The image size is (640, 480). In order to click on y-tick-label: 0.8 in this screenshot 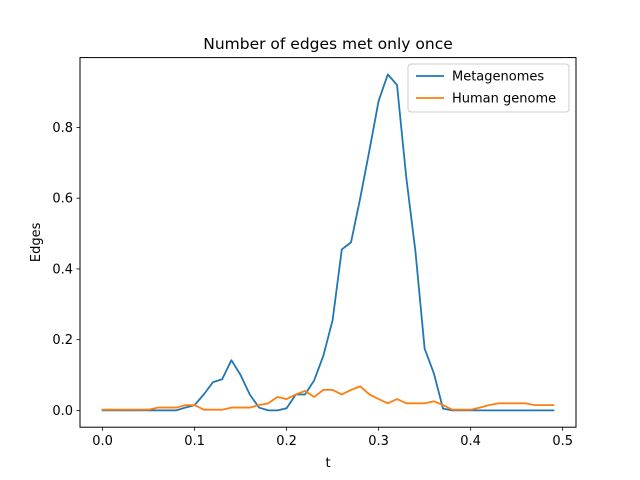, I will do `click(62, 128)`.